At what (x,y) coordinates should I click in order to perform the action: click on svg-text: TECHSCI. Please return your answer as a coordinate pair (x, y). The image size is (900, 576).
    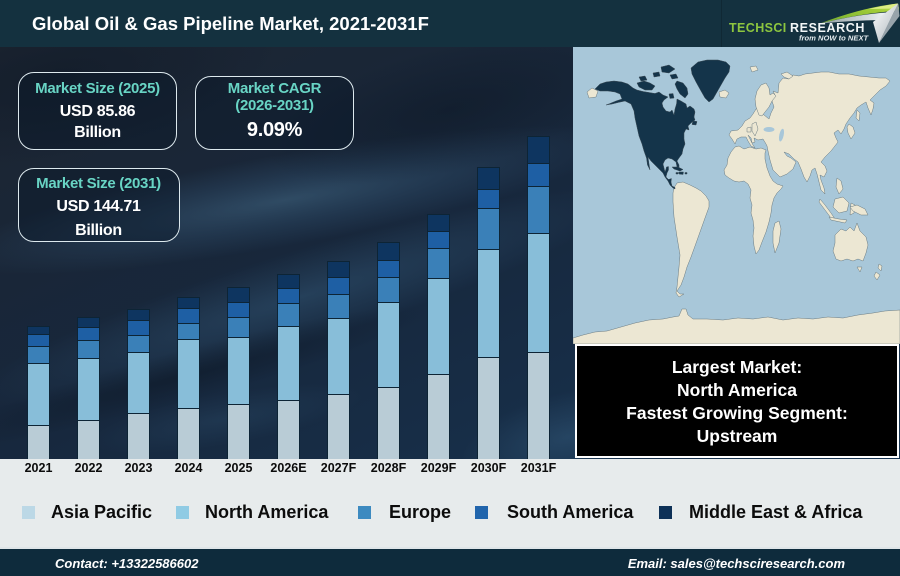
    Looking at the image, I should click on (758, 28).